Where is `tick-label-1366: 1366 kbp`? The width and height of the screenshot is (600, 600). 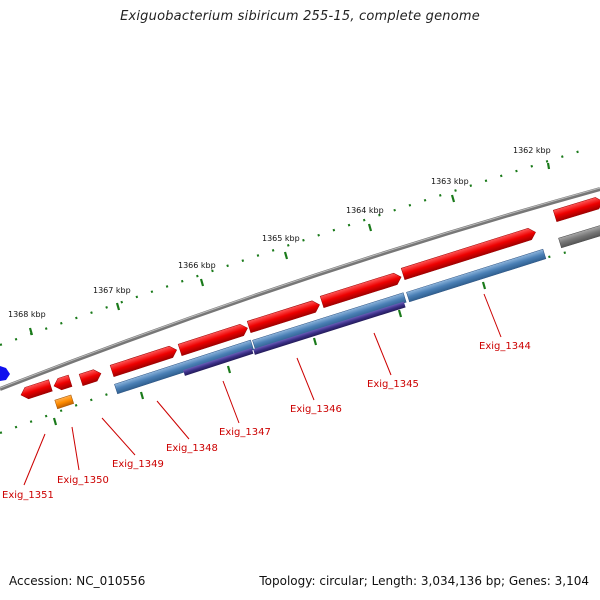 tick-label-1366: 1366 kbp is located at coordinates (197, 265).